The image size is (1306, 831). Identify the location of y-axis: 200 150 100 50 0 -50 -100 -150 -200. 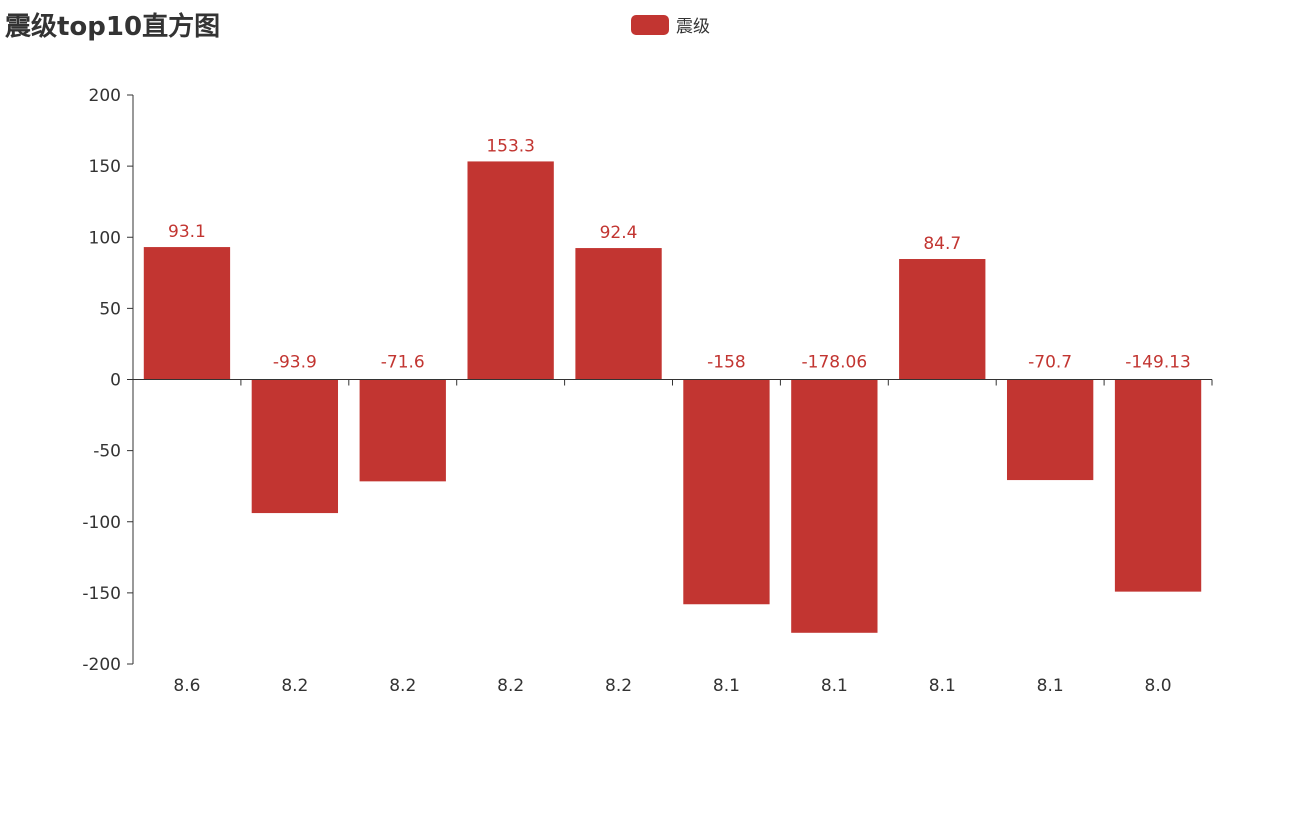
(108, 380).